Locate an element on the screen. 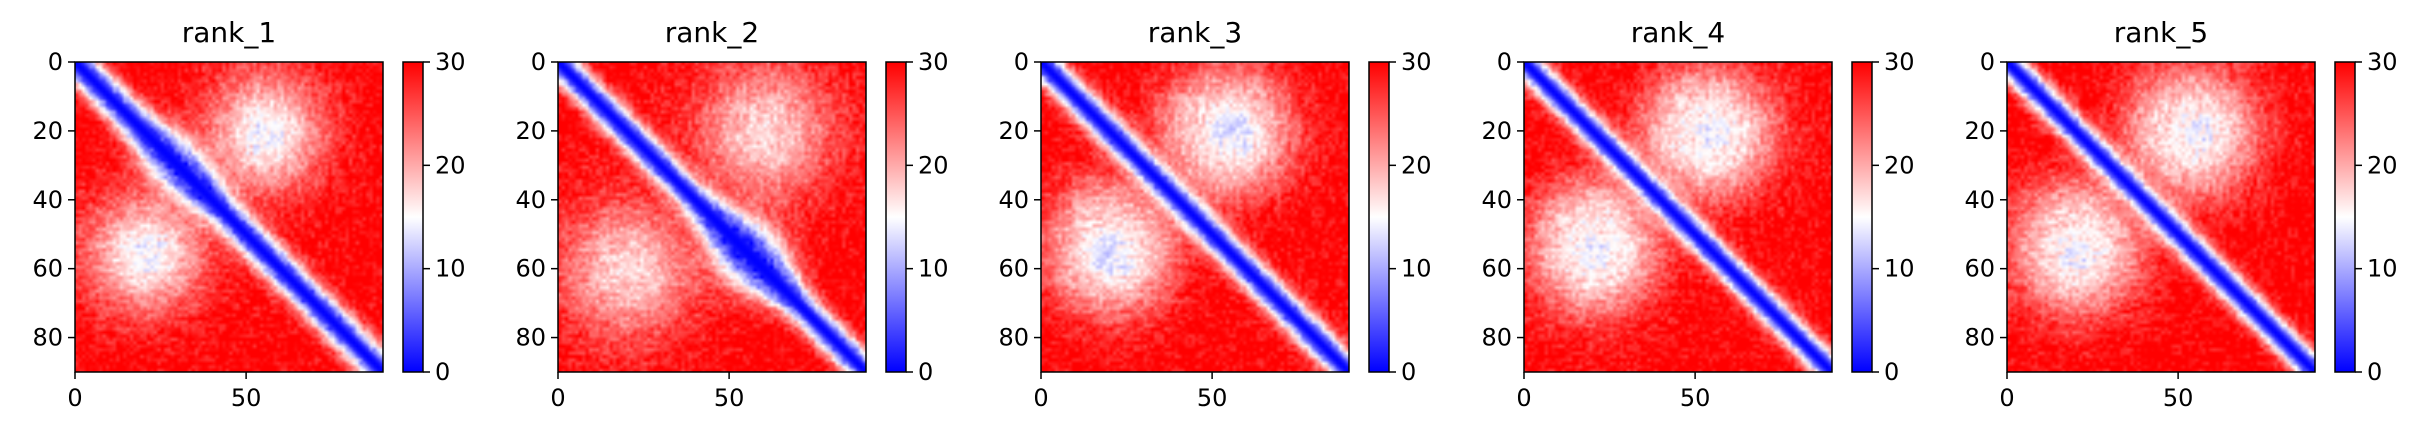 Image resolution: width=2417 pixels, height=438 pixels. chart-title: rank_5 is located at coordinates (2161, 32).